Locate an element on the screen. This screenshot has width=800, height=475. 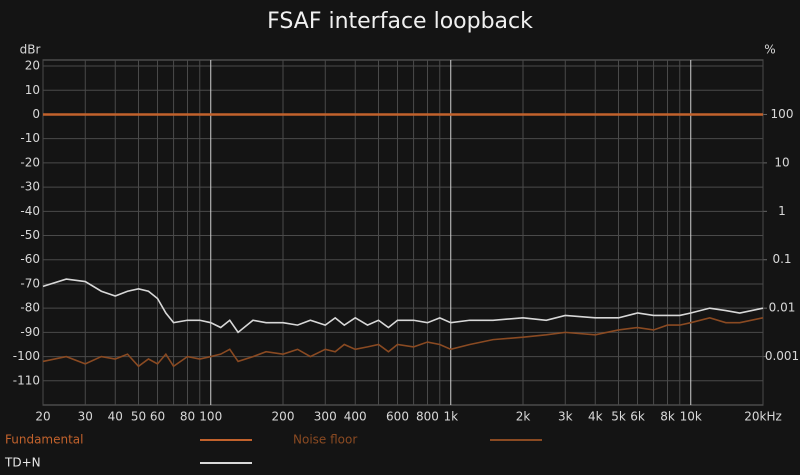
legend-label: Noise floor is located at coordinates (325, 440).